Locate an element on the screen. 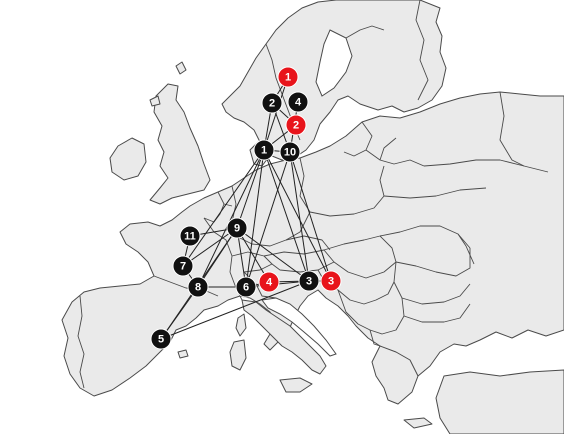 The width and height of the screenshot is (564, 434). node-red-3: 3 is located at coordinates (331, 281).